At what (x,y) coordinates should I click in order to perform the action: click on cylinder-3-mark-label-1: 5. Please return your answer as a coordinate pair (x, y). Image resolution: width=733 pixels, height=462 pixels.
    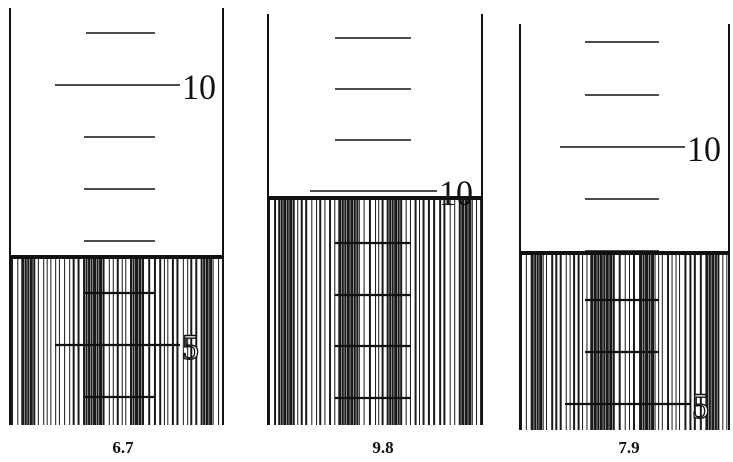
    Looking at the image, I should click on (700, 406).